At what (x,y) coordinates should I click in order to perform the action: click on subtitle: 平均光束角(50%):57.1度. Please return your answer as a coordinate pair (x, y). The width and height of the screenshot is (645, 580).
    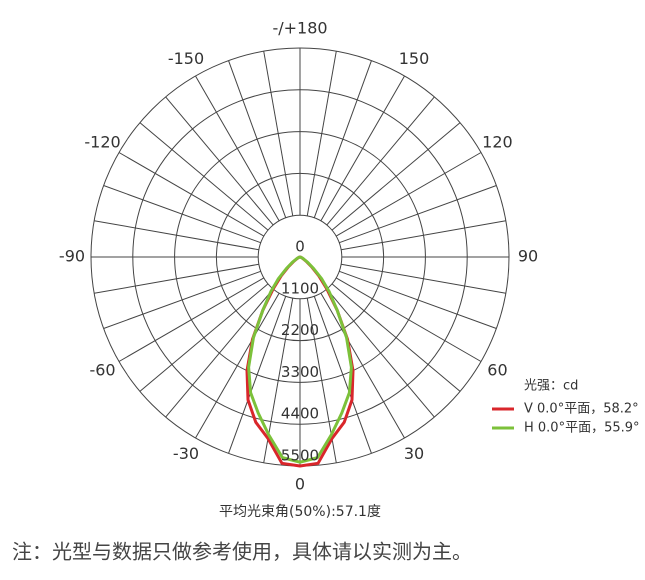
    Looking at the image, I should click on (300, 512).